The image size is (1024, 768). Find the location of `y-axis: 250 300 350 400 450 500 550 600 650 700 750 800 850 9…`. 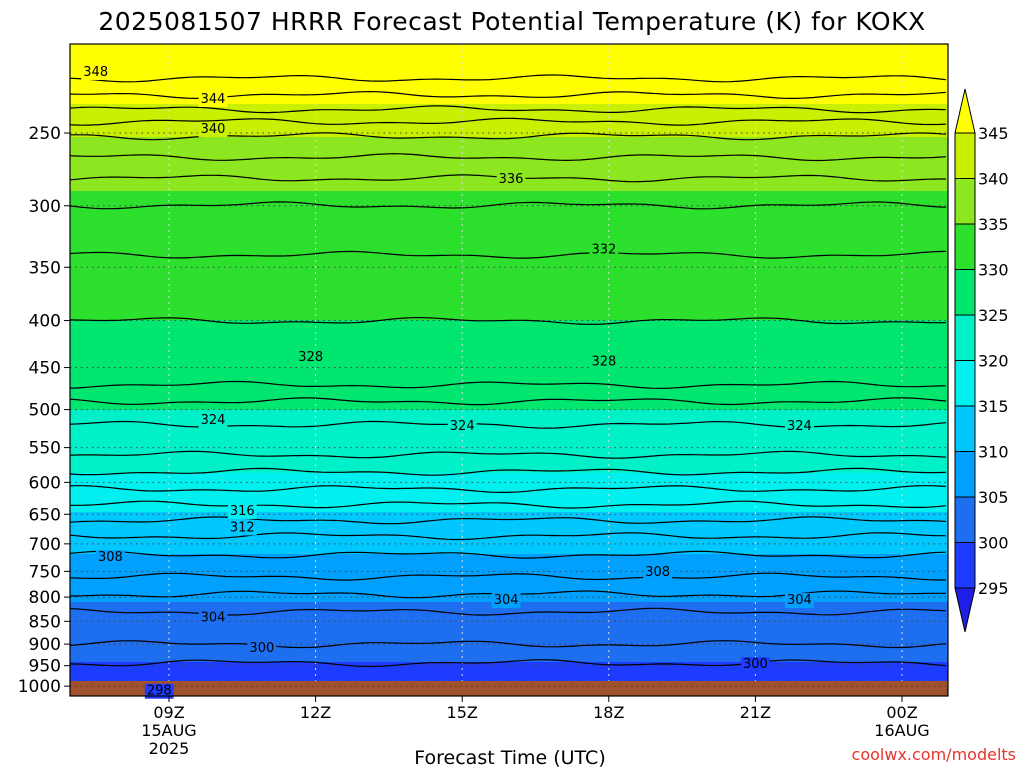

y-axis: 250 300 350 400 450 500 550 600 650 700 750 800 850 9… is located at coordinates (44, 410).